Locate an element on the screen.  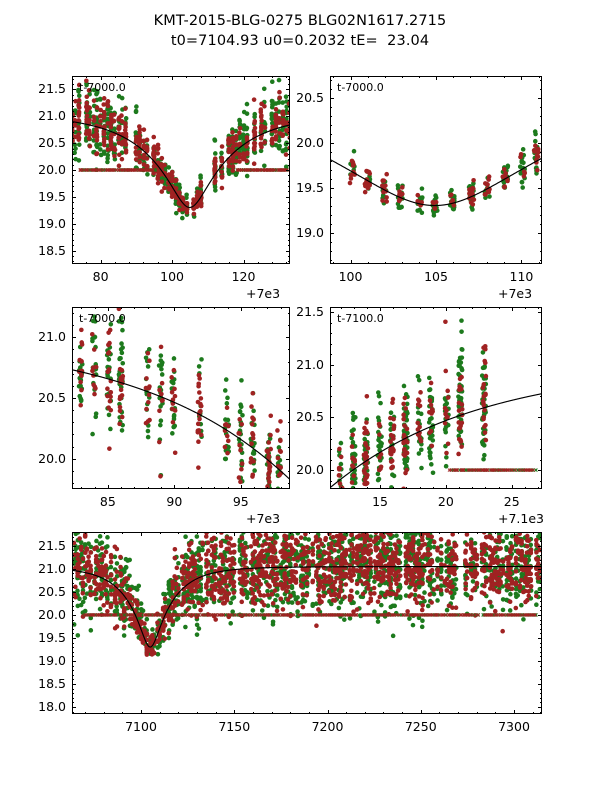
panel-bottom-xtick-7200: 7200 is located at coordinates (327, 726).